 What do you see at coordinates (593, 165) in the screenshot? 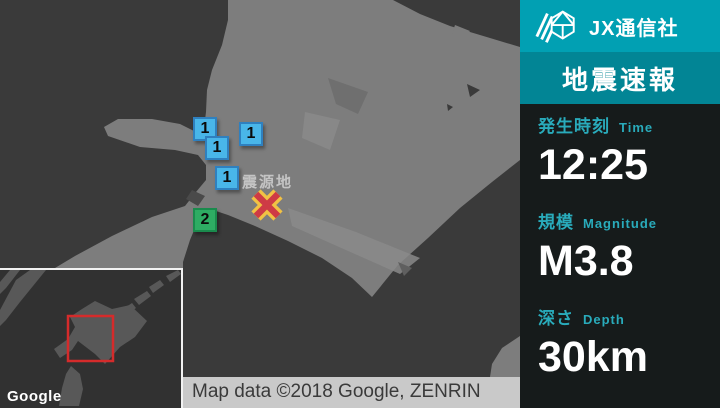
I see `time-value: 12:25` at bounding box center [593, 165].